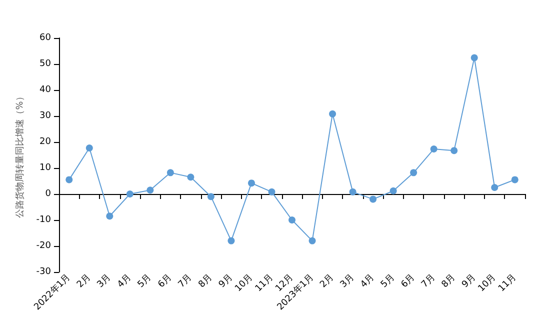 The width and height of the screenshot is (543, 328). What do you see at coordinates (46, 116) in the screenshot?
I see `y-tick-label: 30` at bounding box center [46, 116].